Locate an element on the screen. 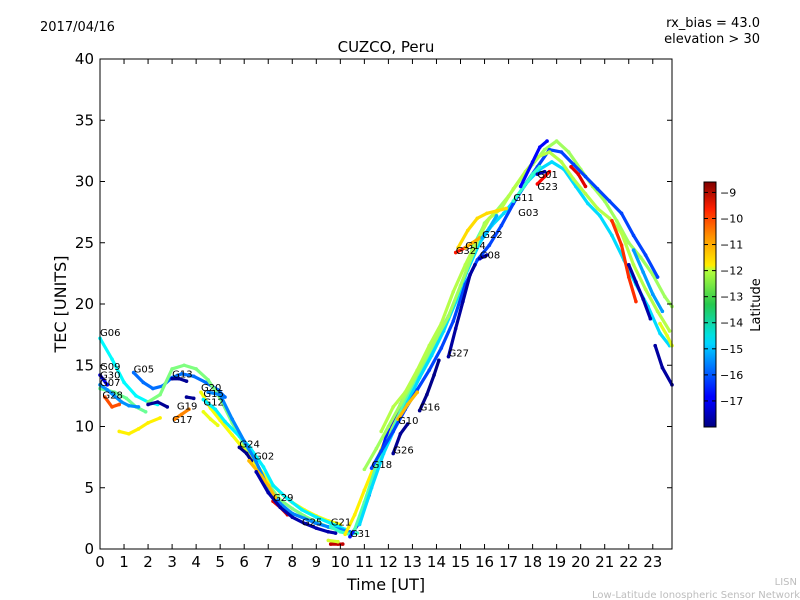  x-tick-label: 3 is located at coordinates (172, 562).